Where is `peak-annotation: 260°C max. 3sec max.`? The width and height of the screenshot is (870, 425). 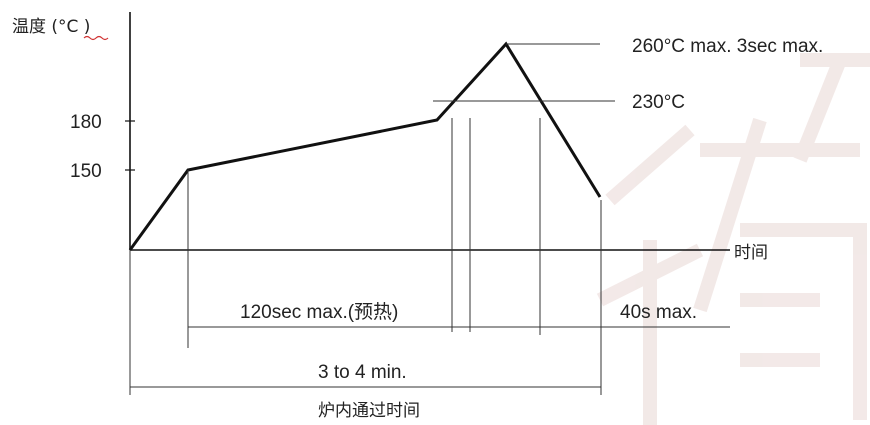
peak-annotation: 260°C max. 3sec max. is located at coordinates (727, 46).